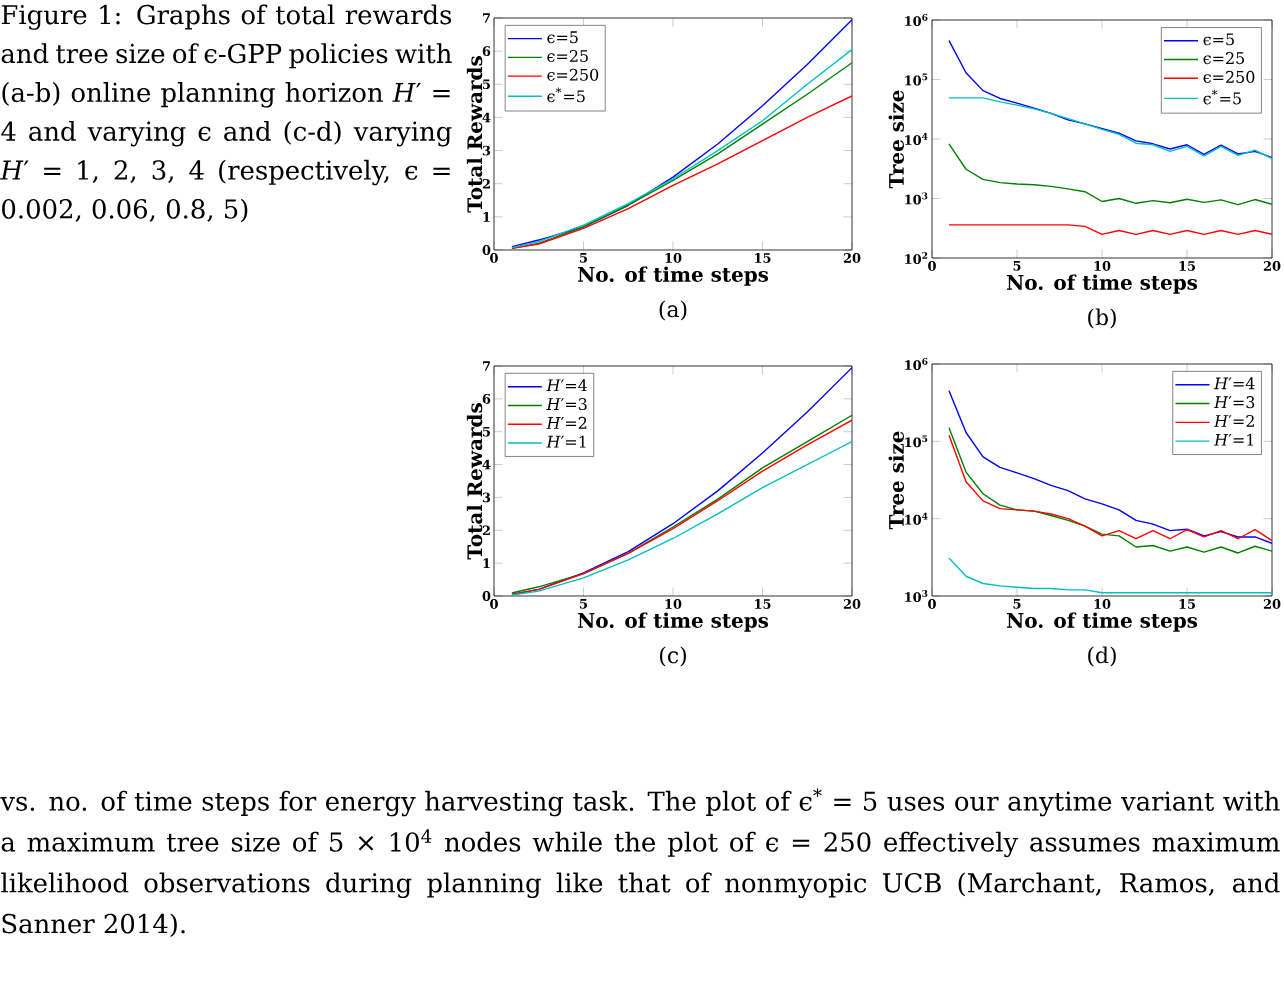 The width and height of the screenshot is (1284, 992). I want to click on text: Figure 1: Graphs of total rewards and tree size of ϵ-GPP policies with (a-b) online planning horizon H′ = 4 and varying ϵ and (c-d) varying H′ = 1, 2, 3, 4 (respectively, ϵ = 0.002, 0.06, 0.8, 5), so click(226, 113).